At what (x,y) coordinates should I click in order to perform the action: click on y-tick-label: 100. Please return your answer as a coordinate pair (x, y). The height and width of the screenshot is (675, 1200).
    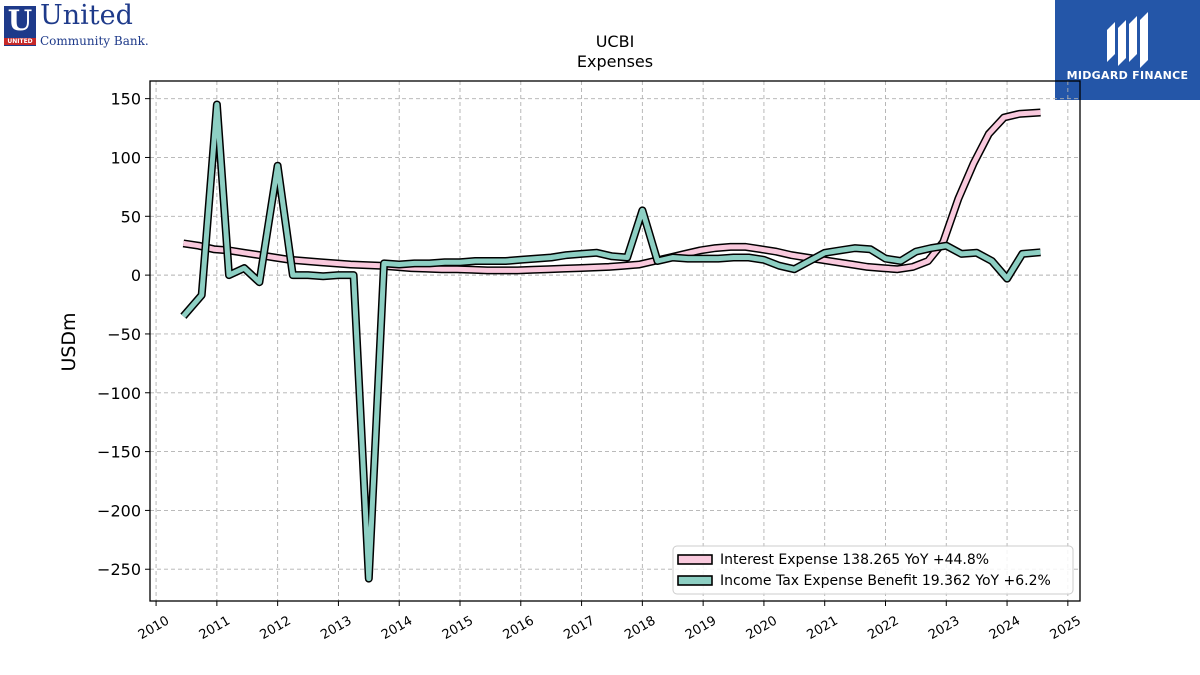
    Looking at the image, I should click on (125, 157).